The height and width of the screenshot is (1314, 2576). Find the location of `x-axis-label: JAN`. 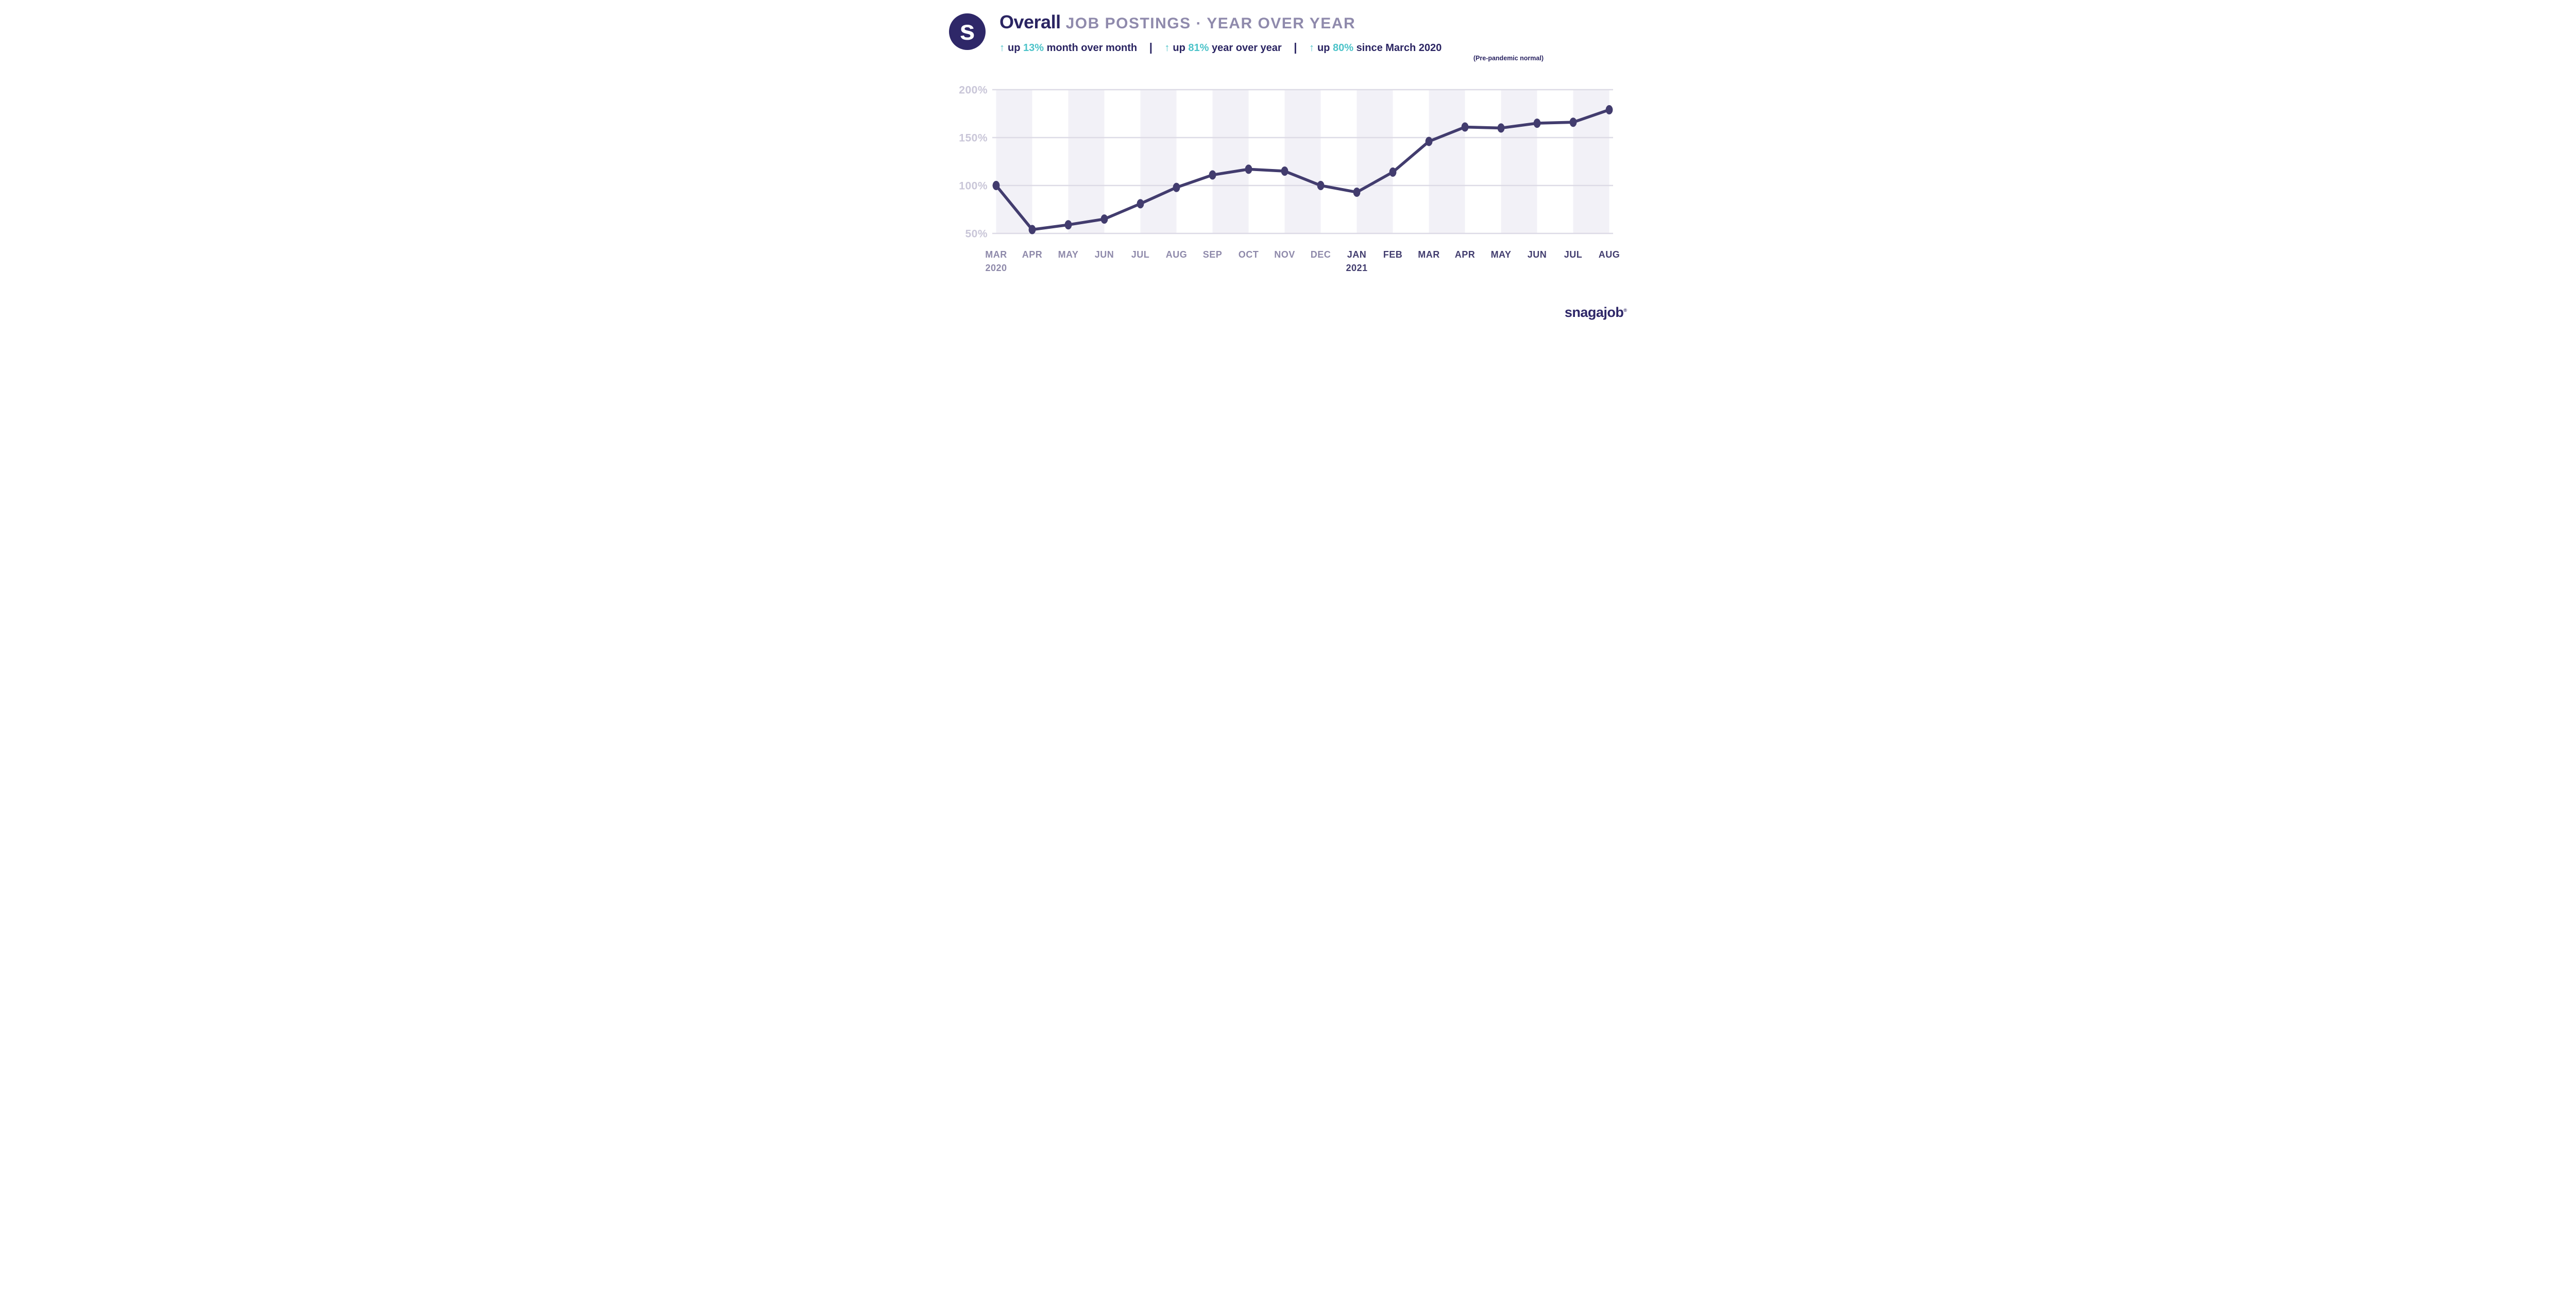

x-axis-label: JAN is located at coordinates (1357, 254).